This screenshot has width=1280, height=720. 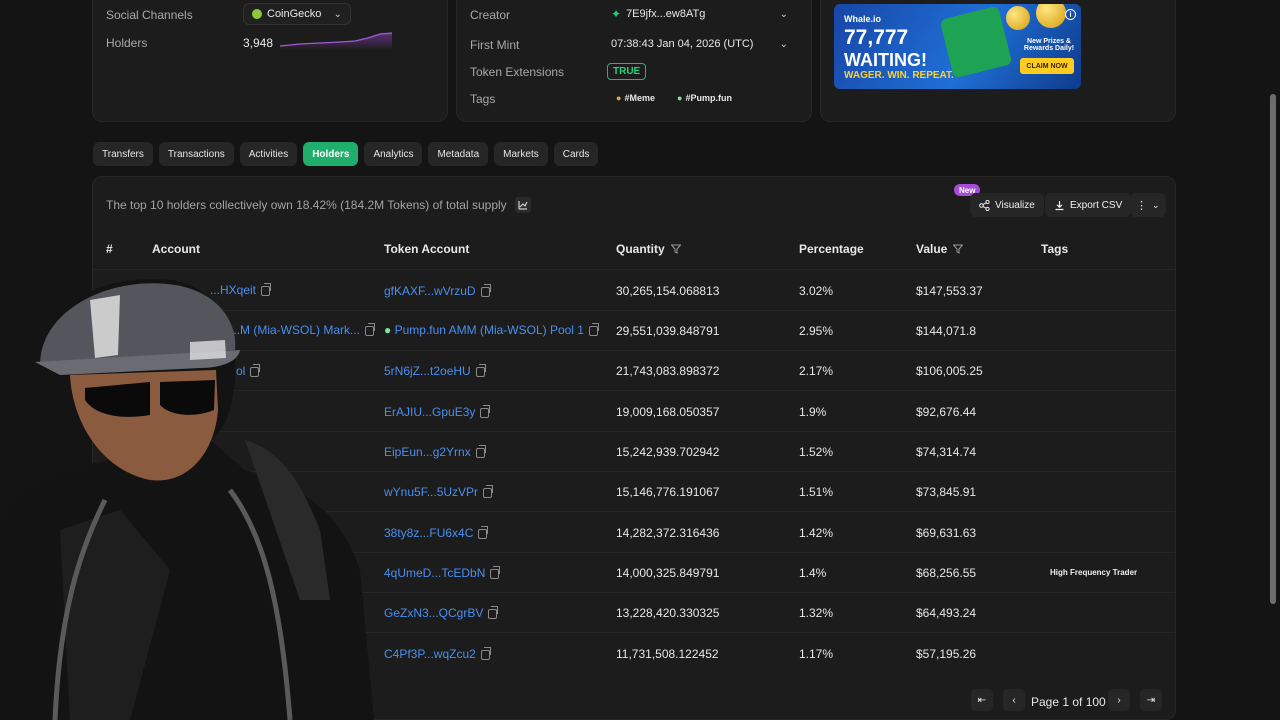 I want to click on token-account-link: GeZxN3...QCgrBV, so click(x=441, y=612).